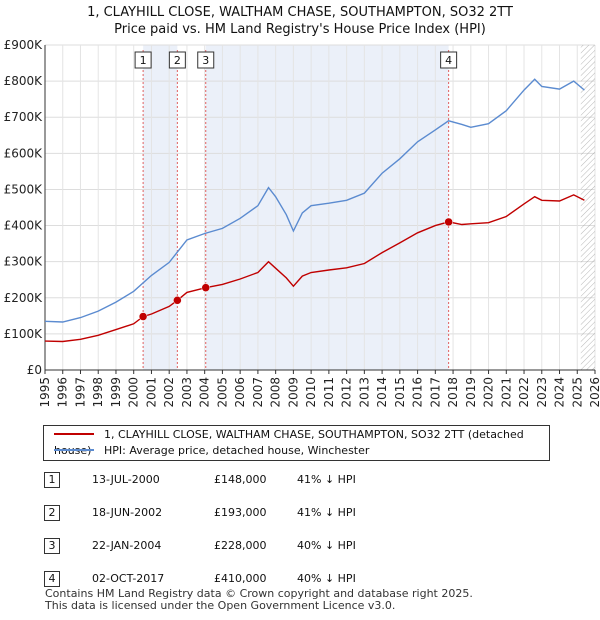  What do you see at coordinates (364, 392) in the screenshot?
I see `x-tick-label: 2013` at bounding box center [364, 392].